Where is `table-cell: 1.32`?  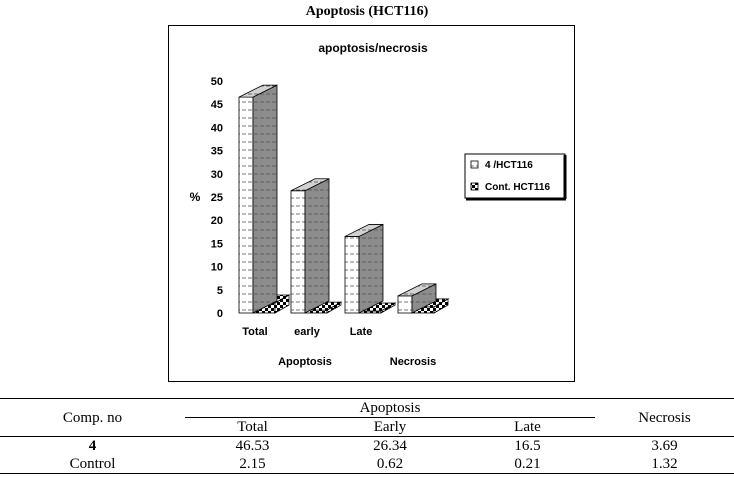 table-cell: 1.32 is located at coordinates (664, 464).